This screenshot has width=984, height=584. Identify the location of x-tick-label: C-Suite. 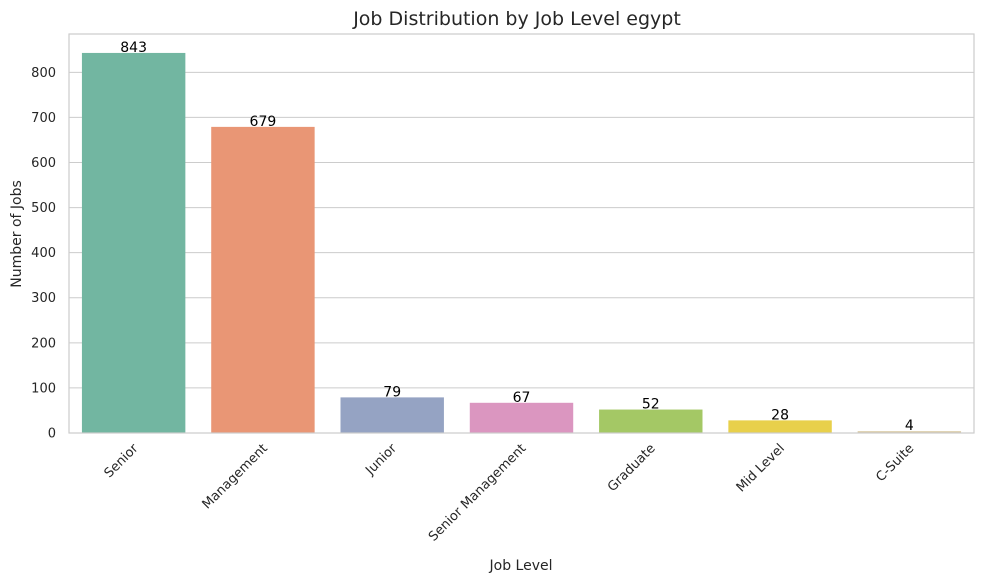
(895, 463).